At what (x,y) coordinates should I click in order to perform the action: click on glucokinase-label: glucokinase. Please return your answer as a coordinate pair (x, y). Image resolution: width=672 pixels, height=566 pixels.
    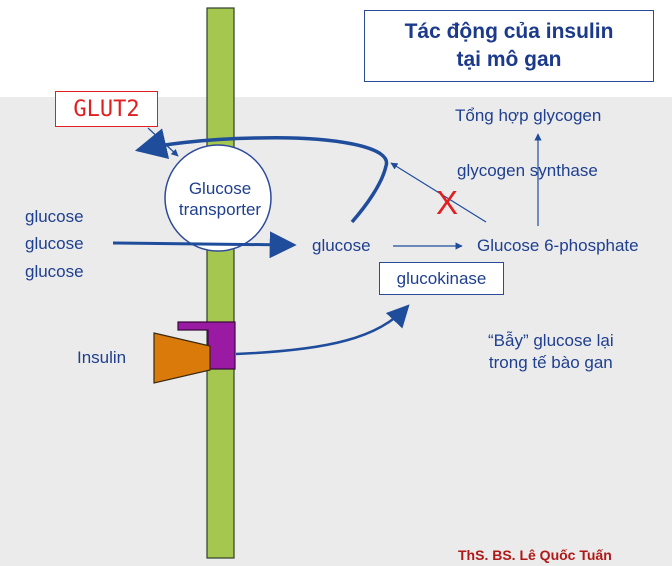
    Looking at the image, I should click on (441, 278).